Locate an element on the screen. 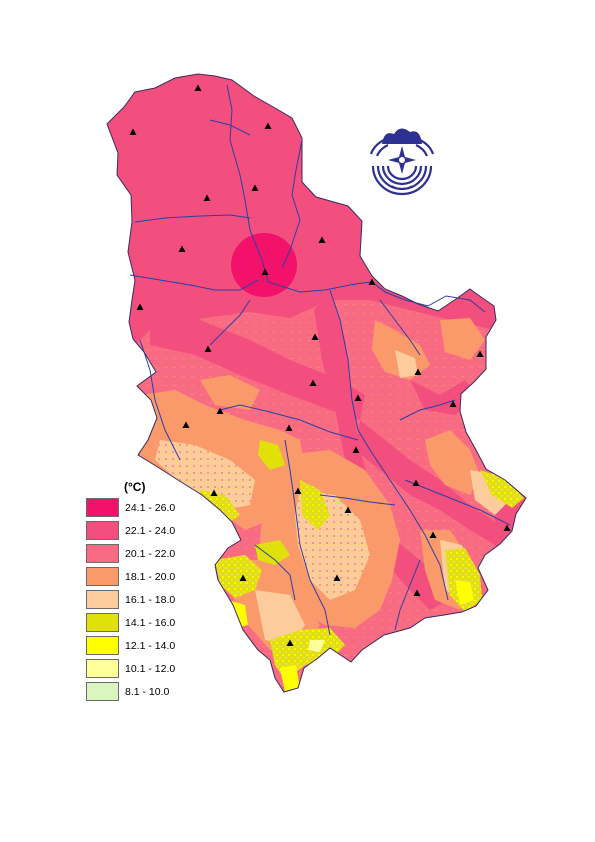 This screenshot has width=595, height=842. river-tisa is located at coordinates (292, 204).